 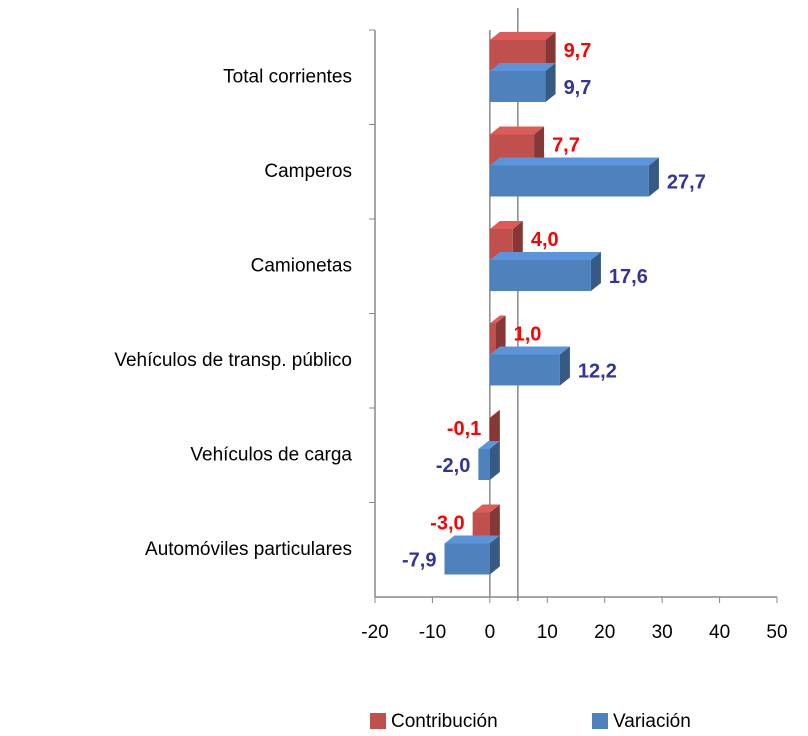 I want to click on x-tick-label: 10, so click(x=547, y=632).